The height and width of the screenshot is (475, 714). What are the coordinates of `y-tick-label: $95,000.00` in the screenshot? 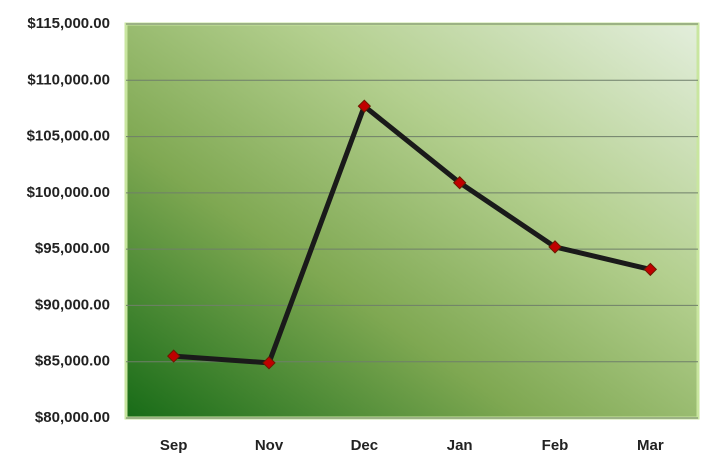 It's located at (72, 248).